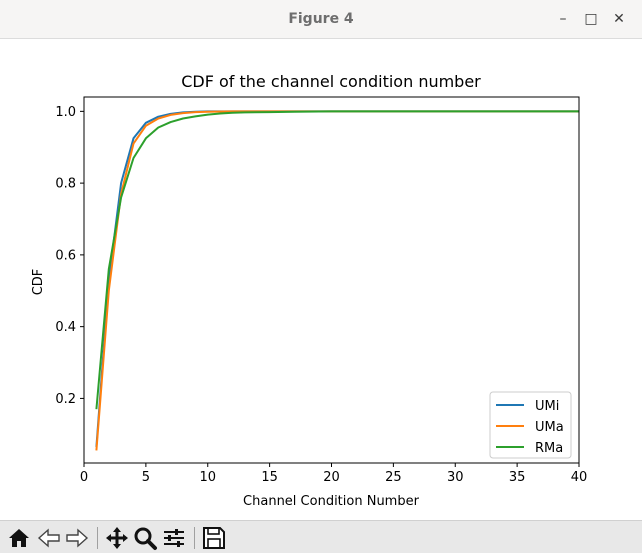 The image size is (642, 555). I want to click on x-axis-label: Channel Condition Number, so click(331, 501).